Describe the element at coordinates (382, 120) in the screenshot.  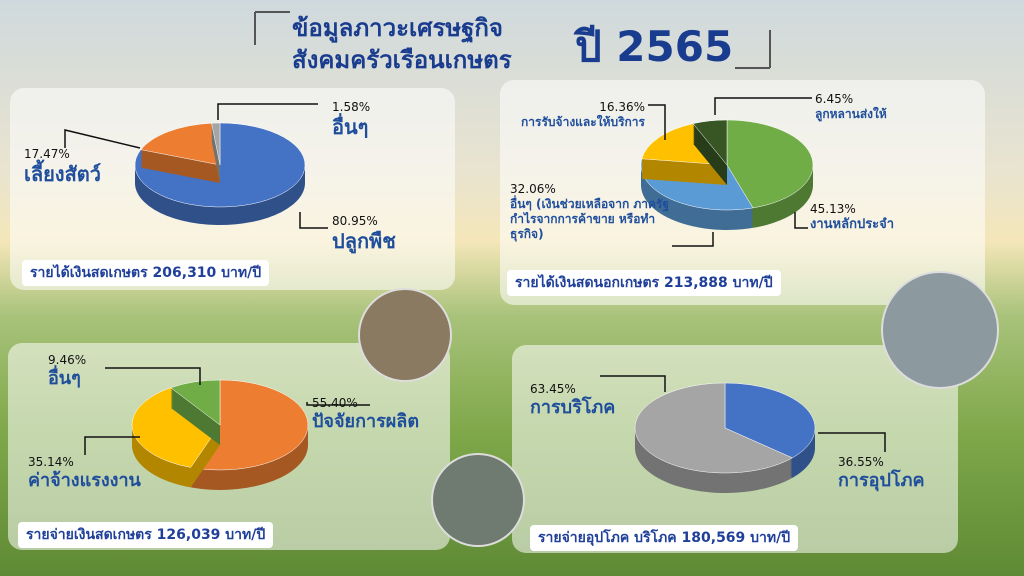
I see `slice-label: 1.58% อื่นๆ` at that location.